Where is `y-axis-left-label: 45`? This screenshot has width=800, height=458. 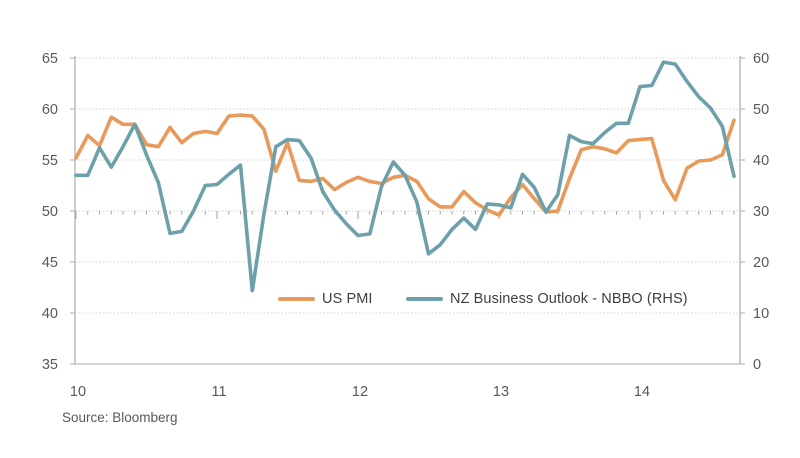 y-axis-left-label: 45 is located at coordinates (50, 263).